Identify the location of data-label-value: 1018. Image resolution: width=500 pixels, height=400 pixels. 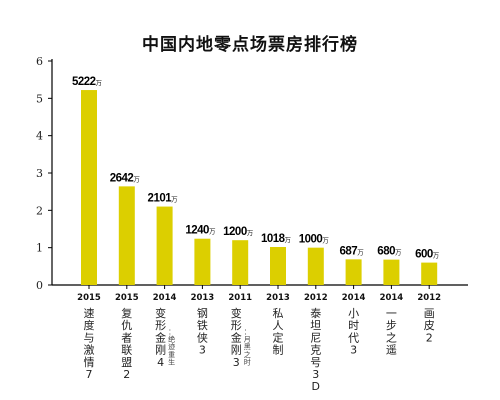
(273, 239).